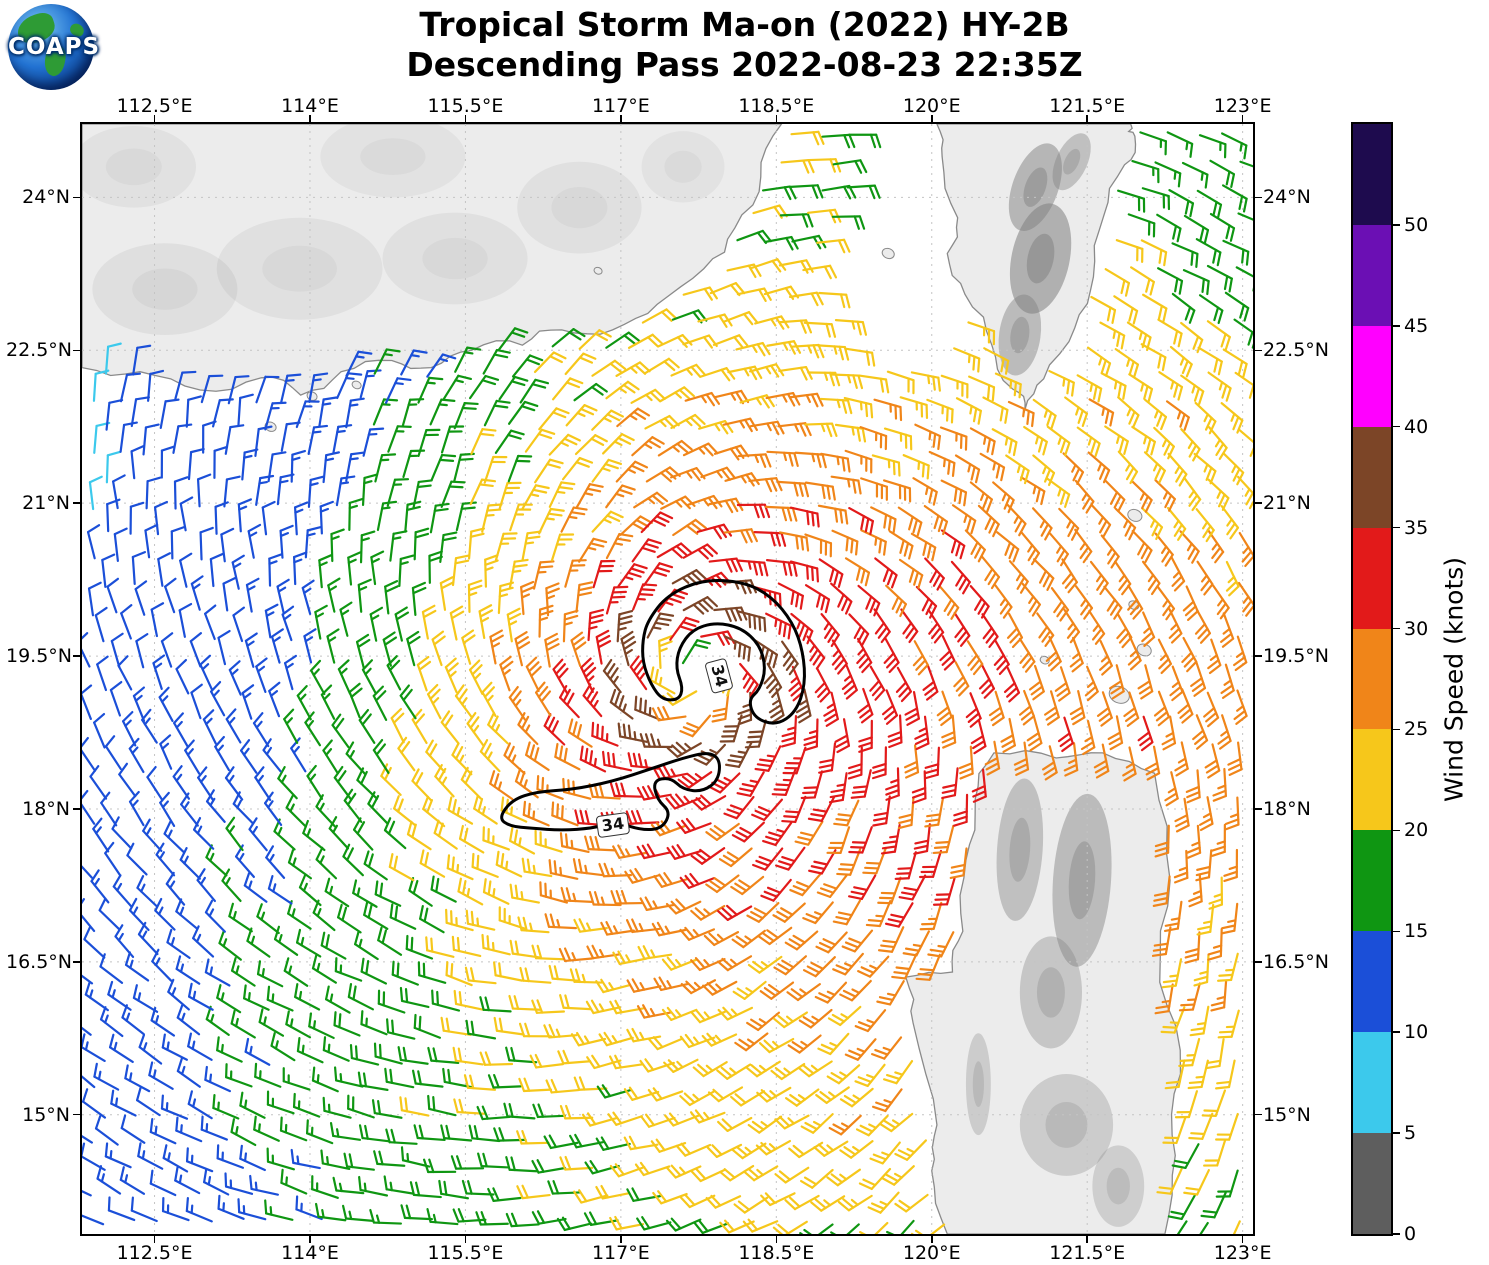 Image resolution: width=1489 pixels, height=1265 pixels. Describe the element at coordinates (744, 24) in the screenshot. I see `chart-title: Tropical Storm Ma-on (2022) HY-2B` at that location.